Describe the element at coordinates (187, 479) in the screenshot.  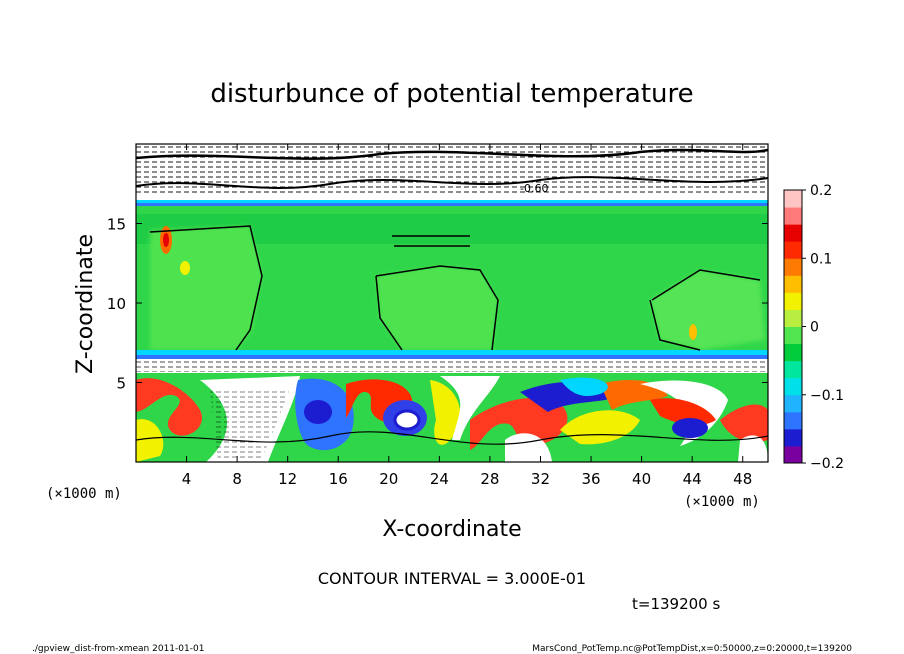
I see `x-tick-label: 4` at that location.